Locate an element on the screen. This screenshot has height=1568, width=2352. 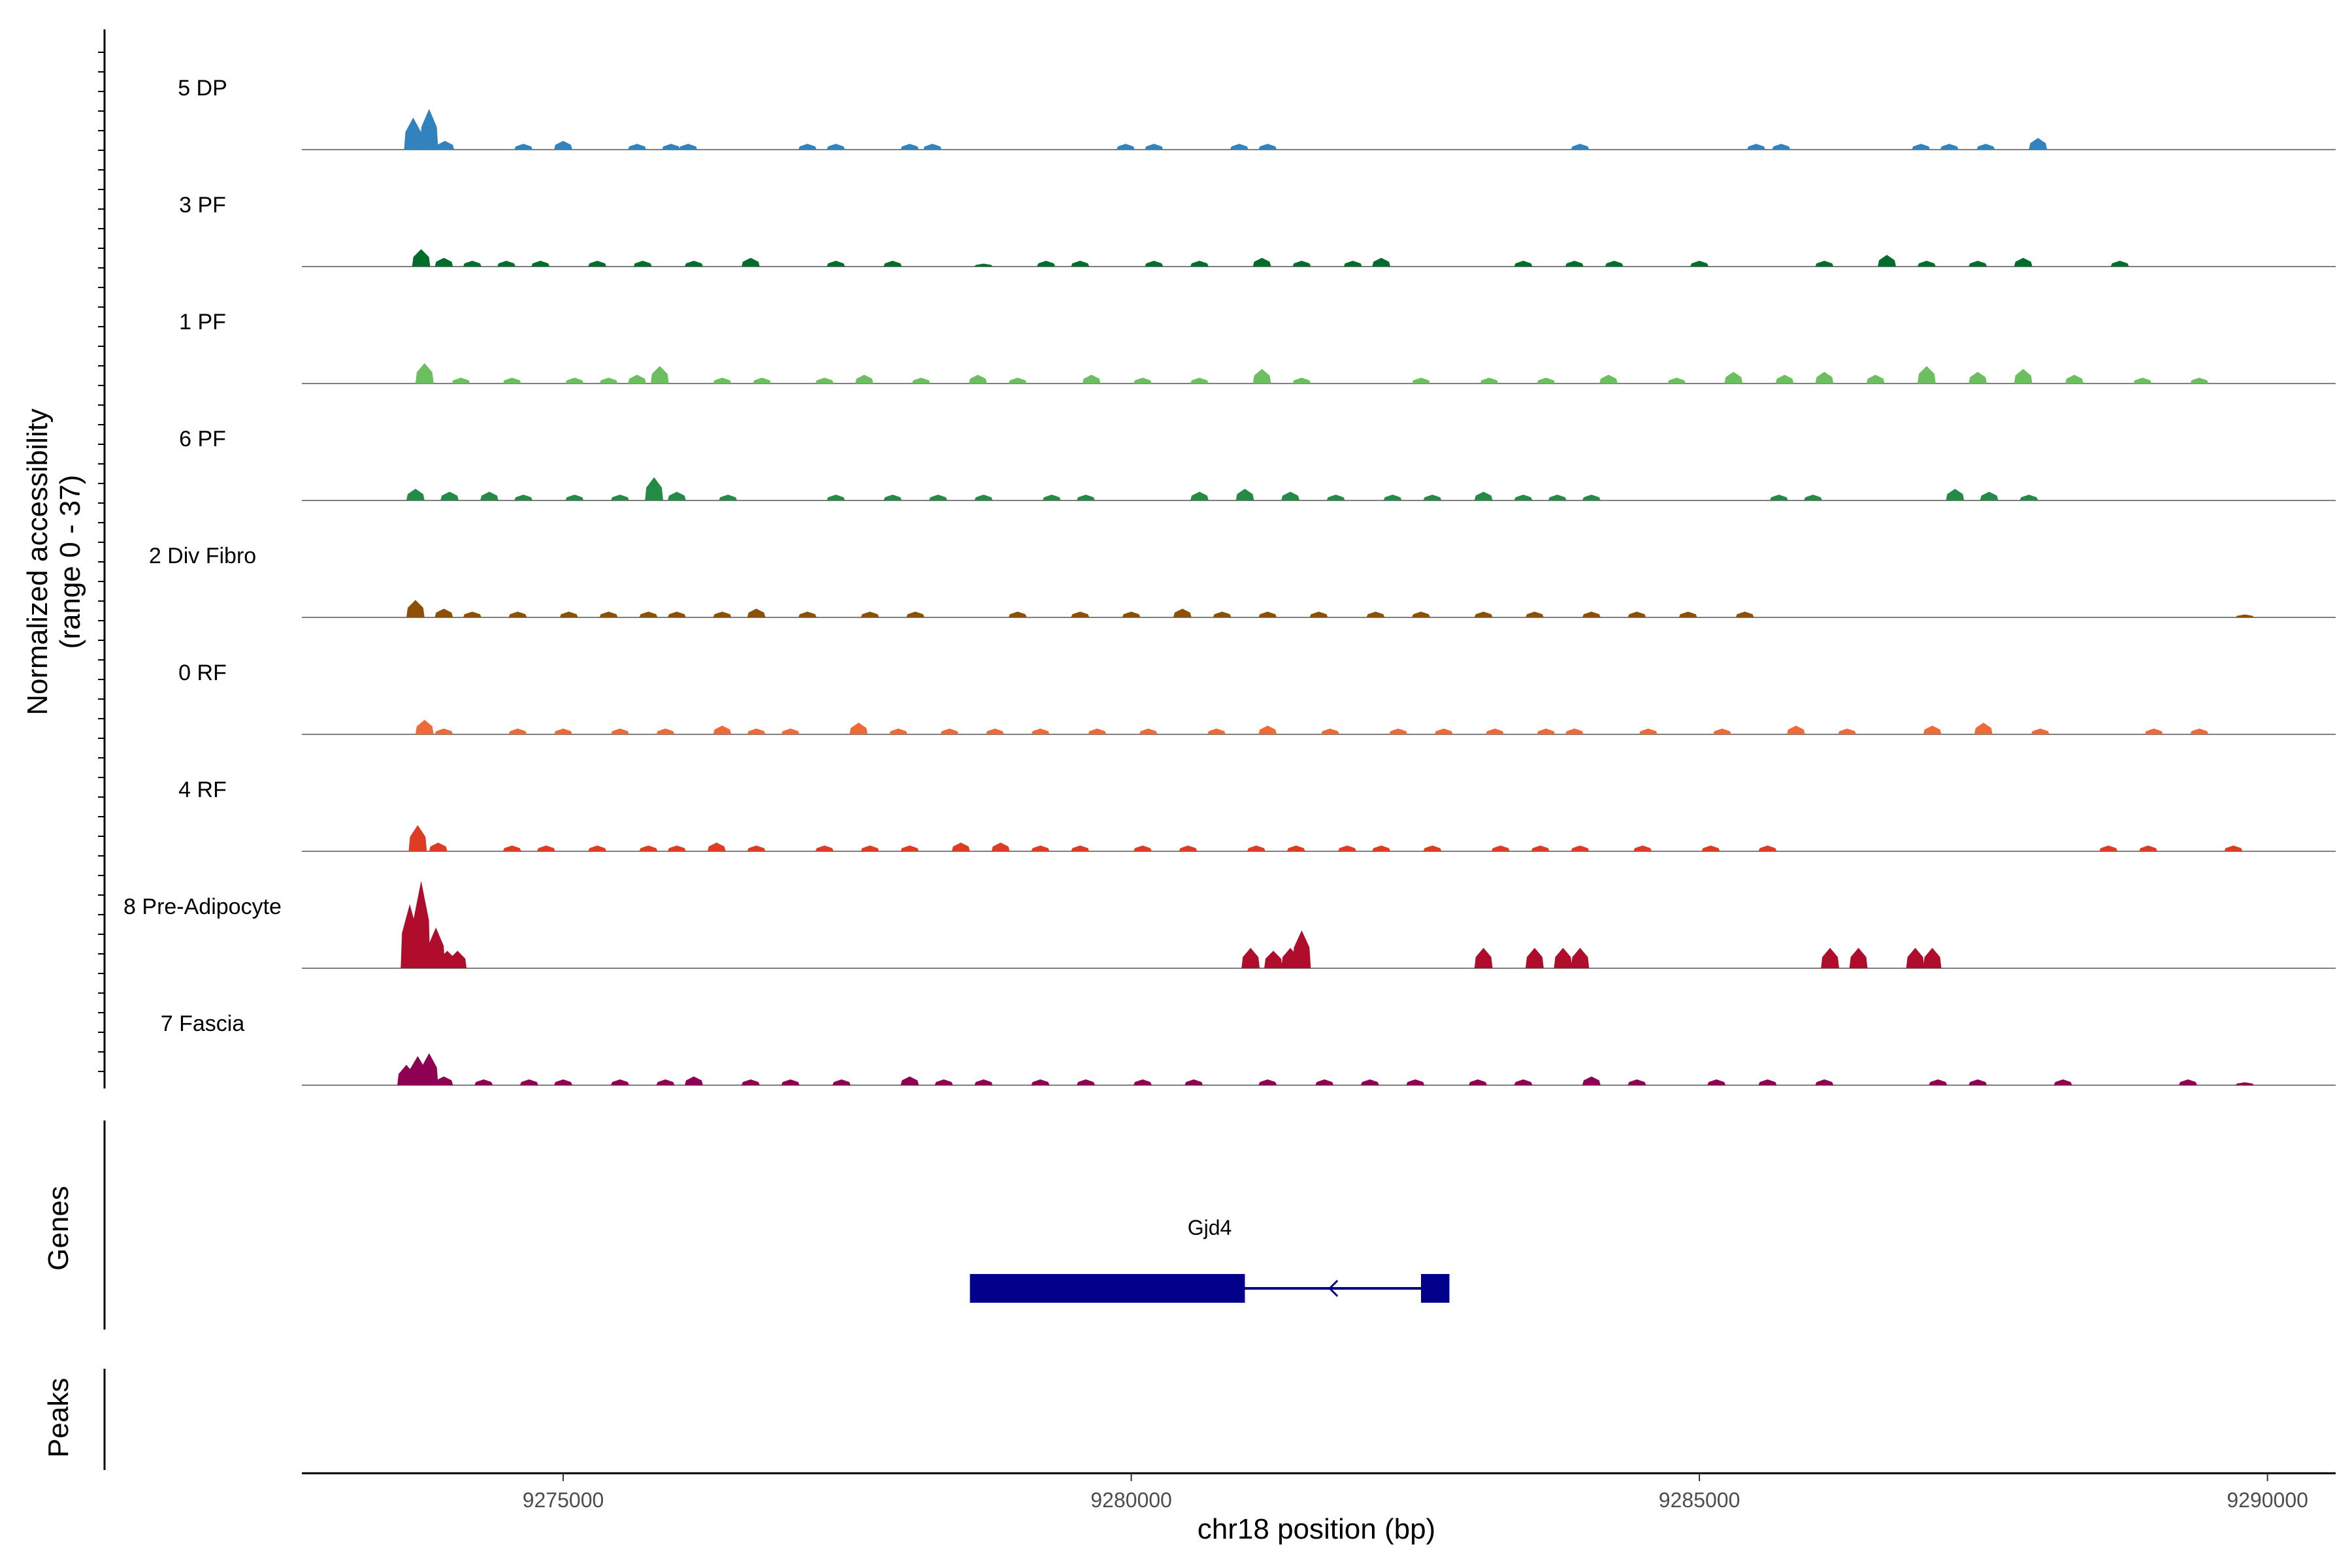
track-label: 7 Fascia is located at coordinates (203, 1023).